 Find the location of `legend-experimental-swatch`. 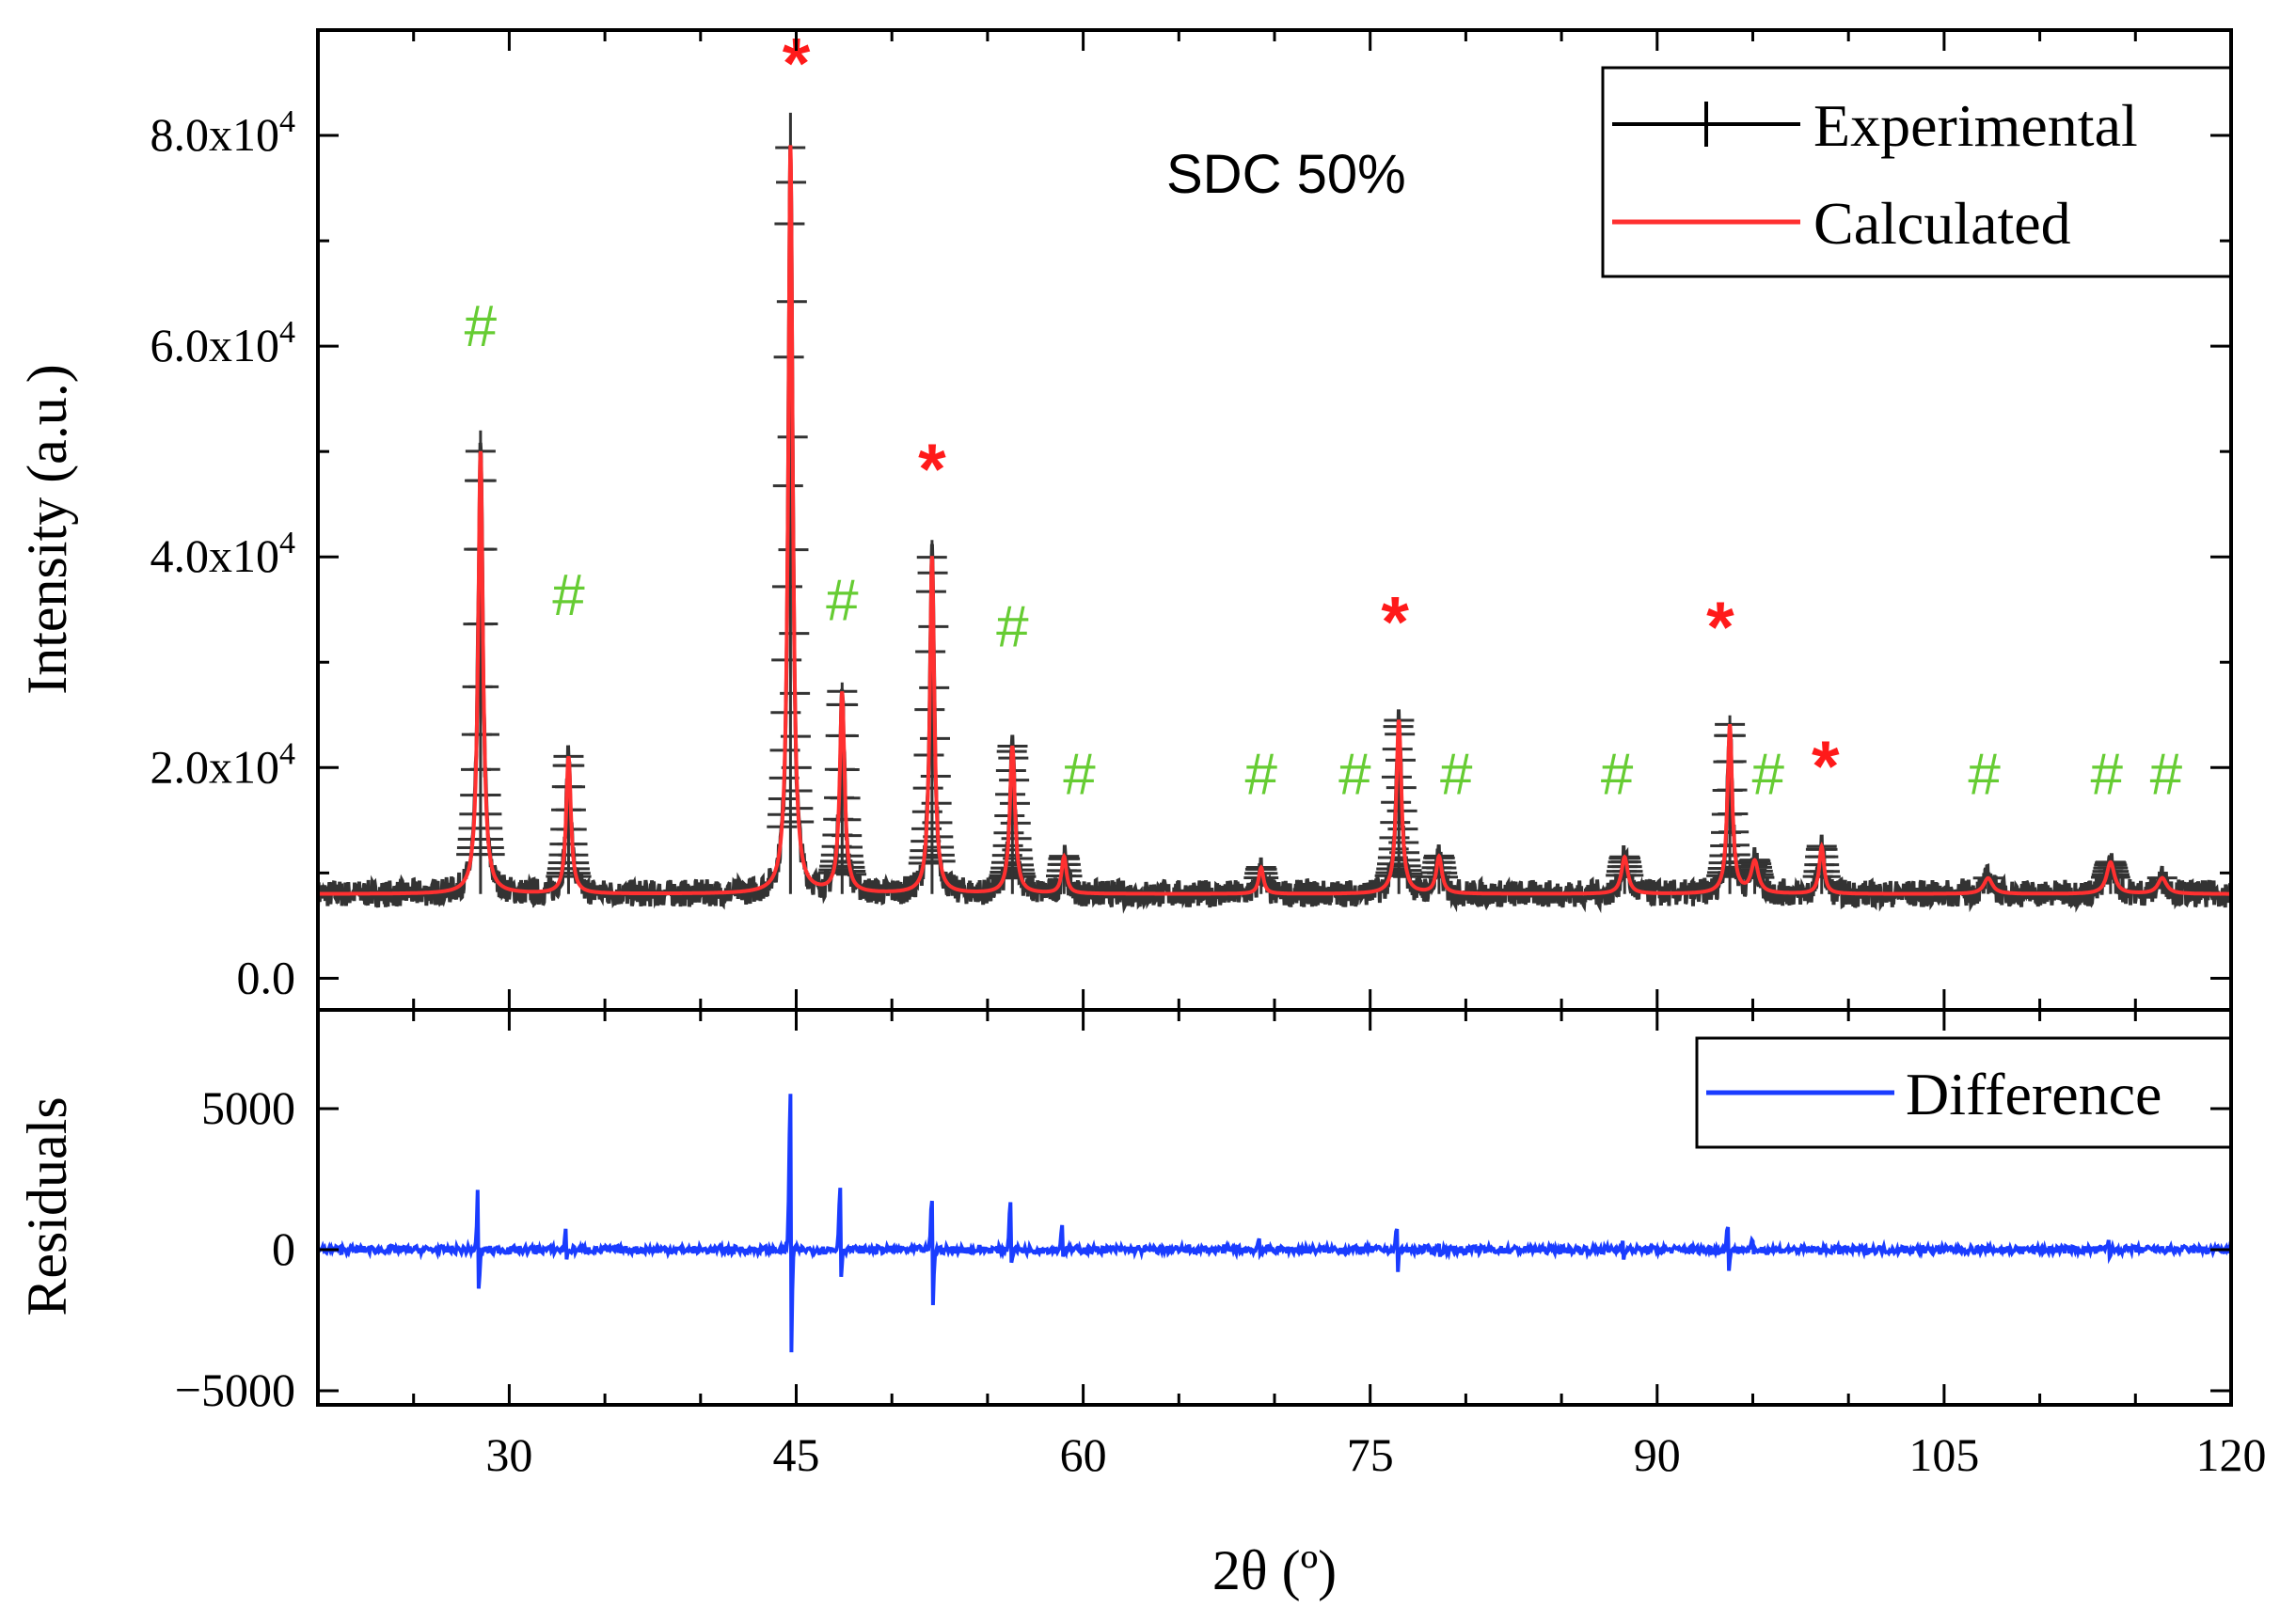

legend-experimental-swatch is located at coordinates (1706, 125).